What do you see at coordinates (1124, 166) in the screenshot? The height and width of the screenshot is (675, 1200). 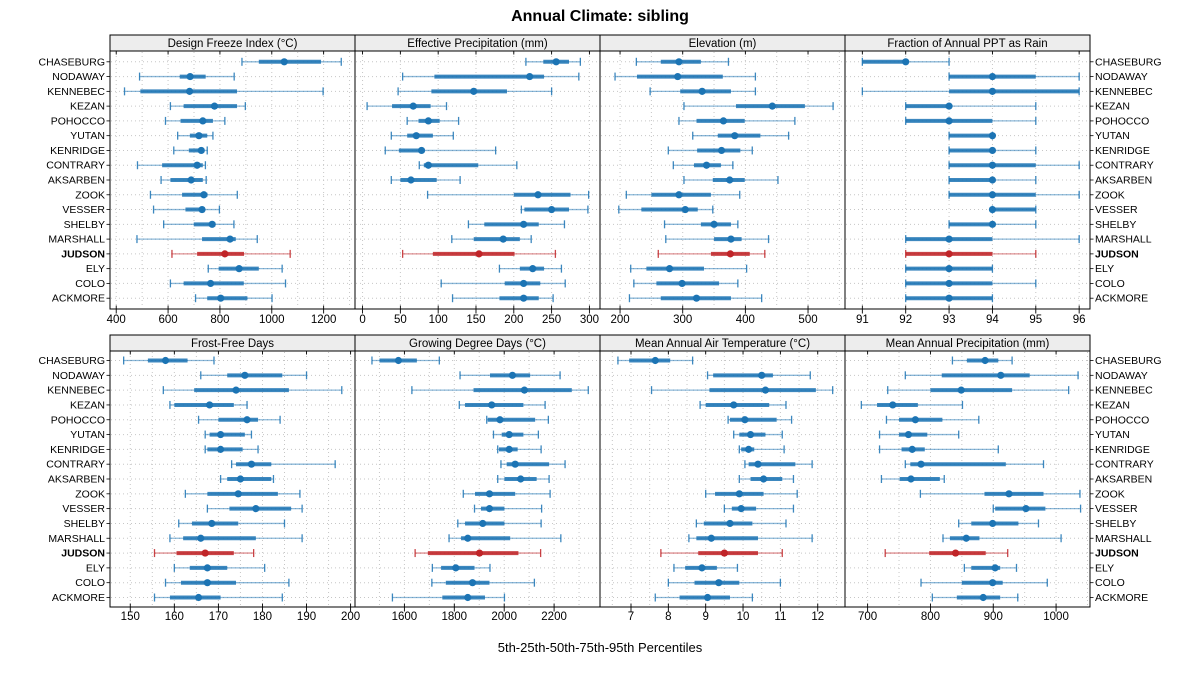 I see `station-label-right: CONTRARY` at bounding box center [1124, 166].